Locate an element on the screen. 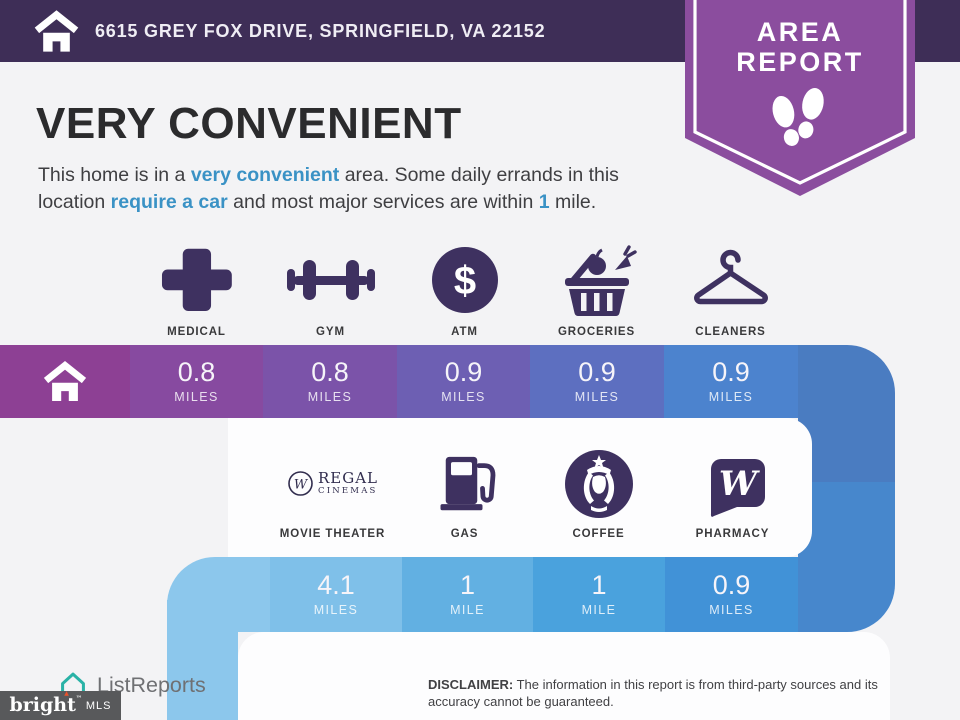  page-title: VERY CONVENIENT is located at coordinates (249, 123).